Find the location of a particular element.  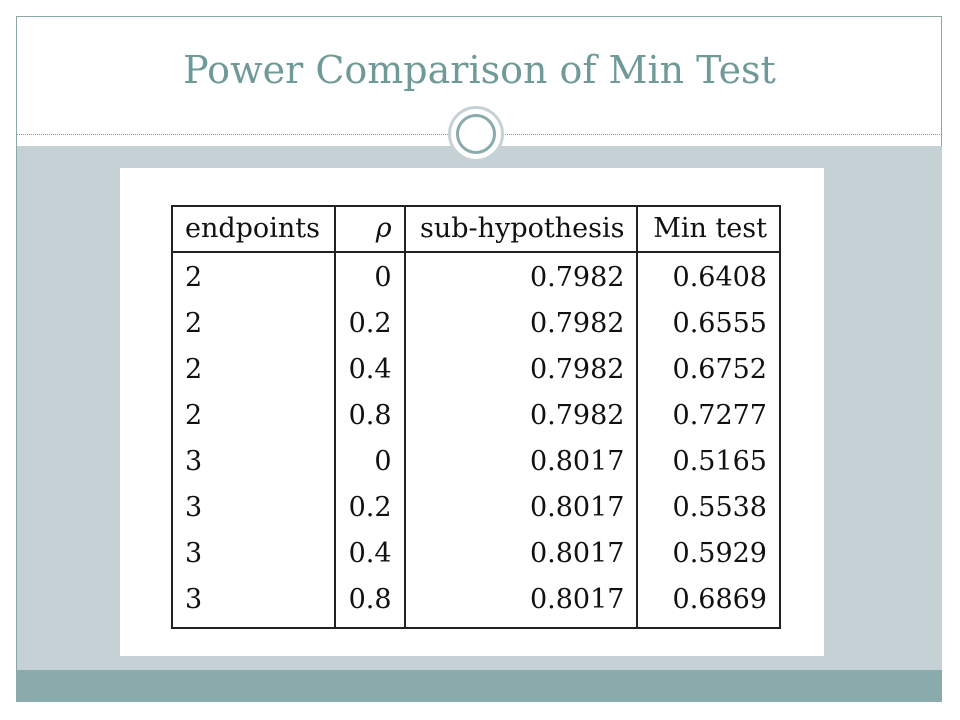

table-row: 3 0.4 0.8017 0.5929 is located at coordinates (475, 554).